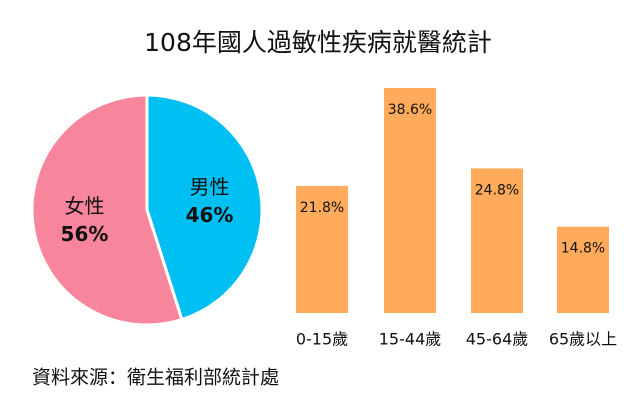  Describe the element at coordinates (583, 339) in the screenshot. I see `x-tick-label: 65歲以上` at that location.